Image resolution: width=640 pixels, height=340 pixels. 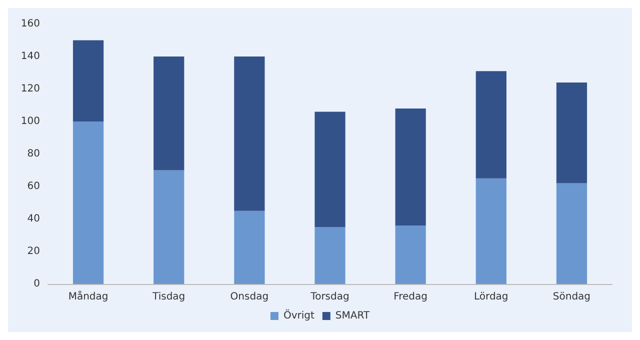 I want to click on y-tick-label: 160, so click(x=30, y=24).